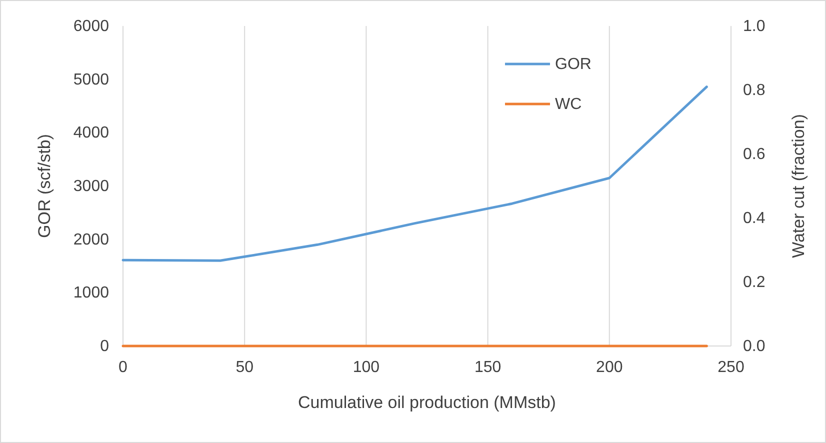  What do you see at coordinates (609, 367) in the screenshot?
I see `x-tick-label: 200` at bounding box center [609, 367].